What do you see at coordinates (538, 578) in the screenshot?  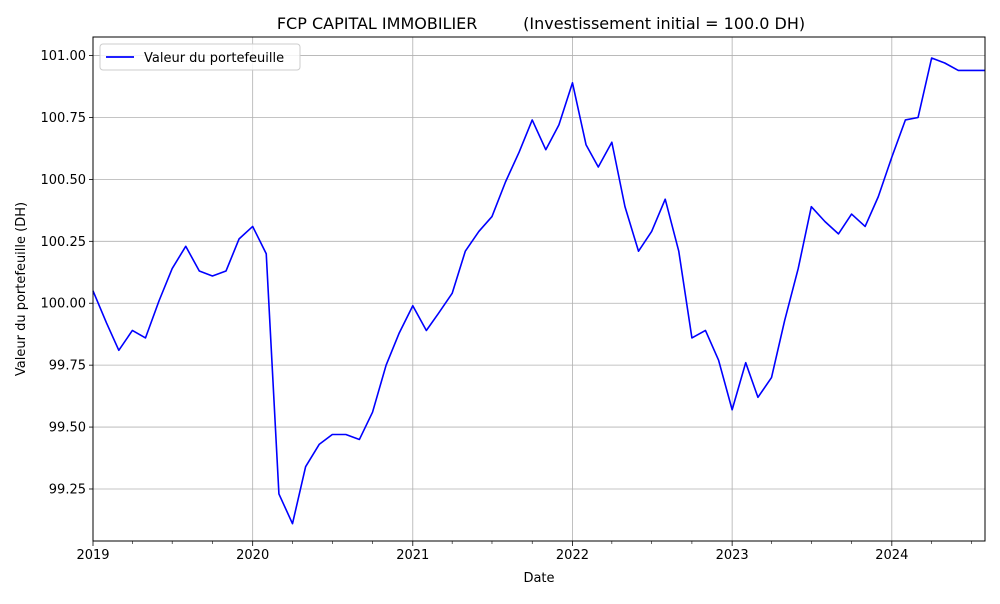 I see `x-axis-label: Date` at bounding box center [538, 578].